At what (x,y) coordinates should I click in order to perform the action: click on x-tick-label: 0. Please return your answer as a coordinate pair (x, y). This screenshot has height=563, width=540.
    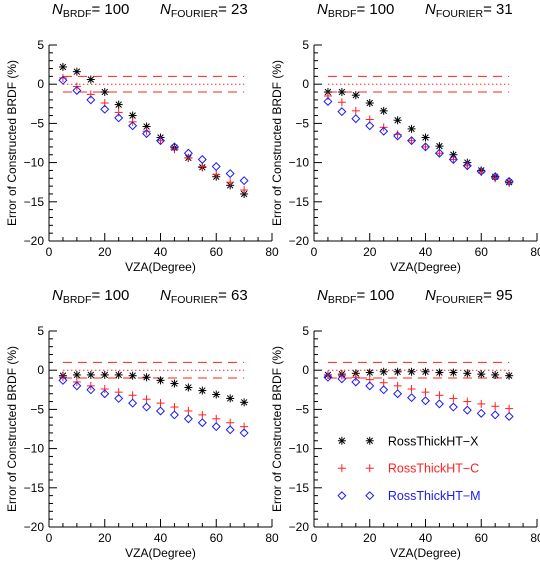
    Looking at the image, I should click on (314, 252).